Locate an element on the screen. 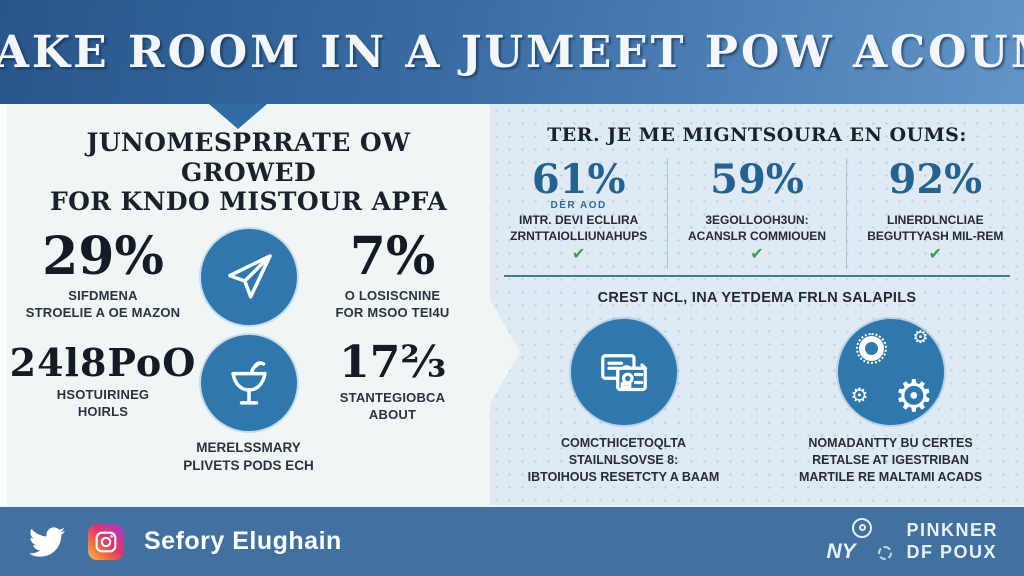 The height and width of the screenshot is (576, 1024). stat-label-line1: IMTR. DEVI ECLLIRA is located at coordinates (578, 220).